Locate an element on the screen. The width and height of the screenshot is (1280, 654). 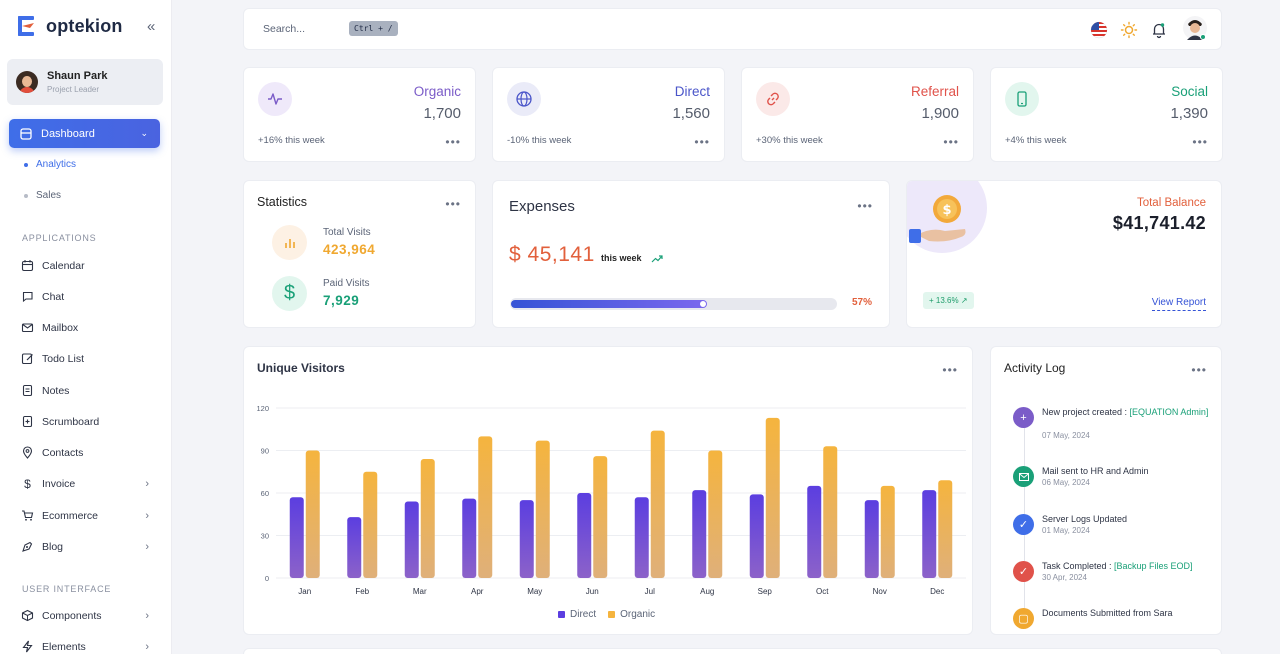
stat-title: Direct is located at coordinates (692, 91).